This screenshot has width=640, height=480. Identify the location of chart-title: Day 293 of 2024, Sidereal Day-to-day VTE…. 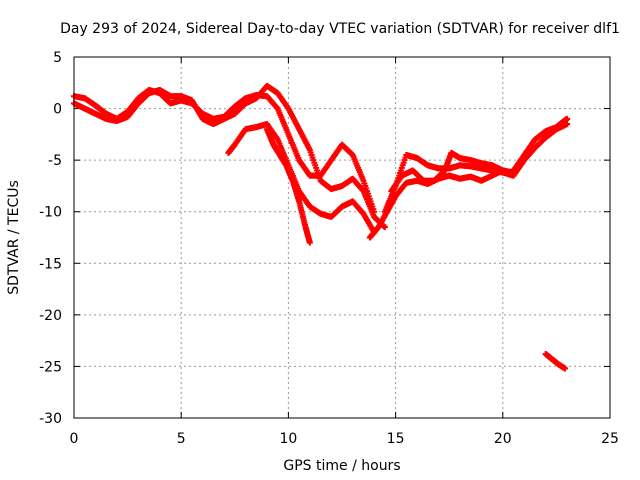
(340, 29).